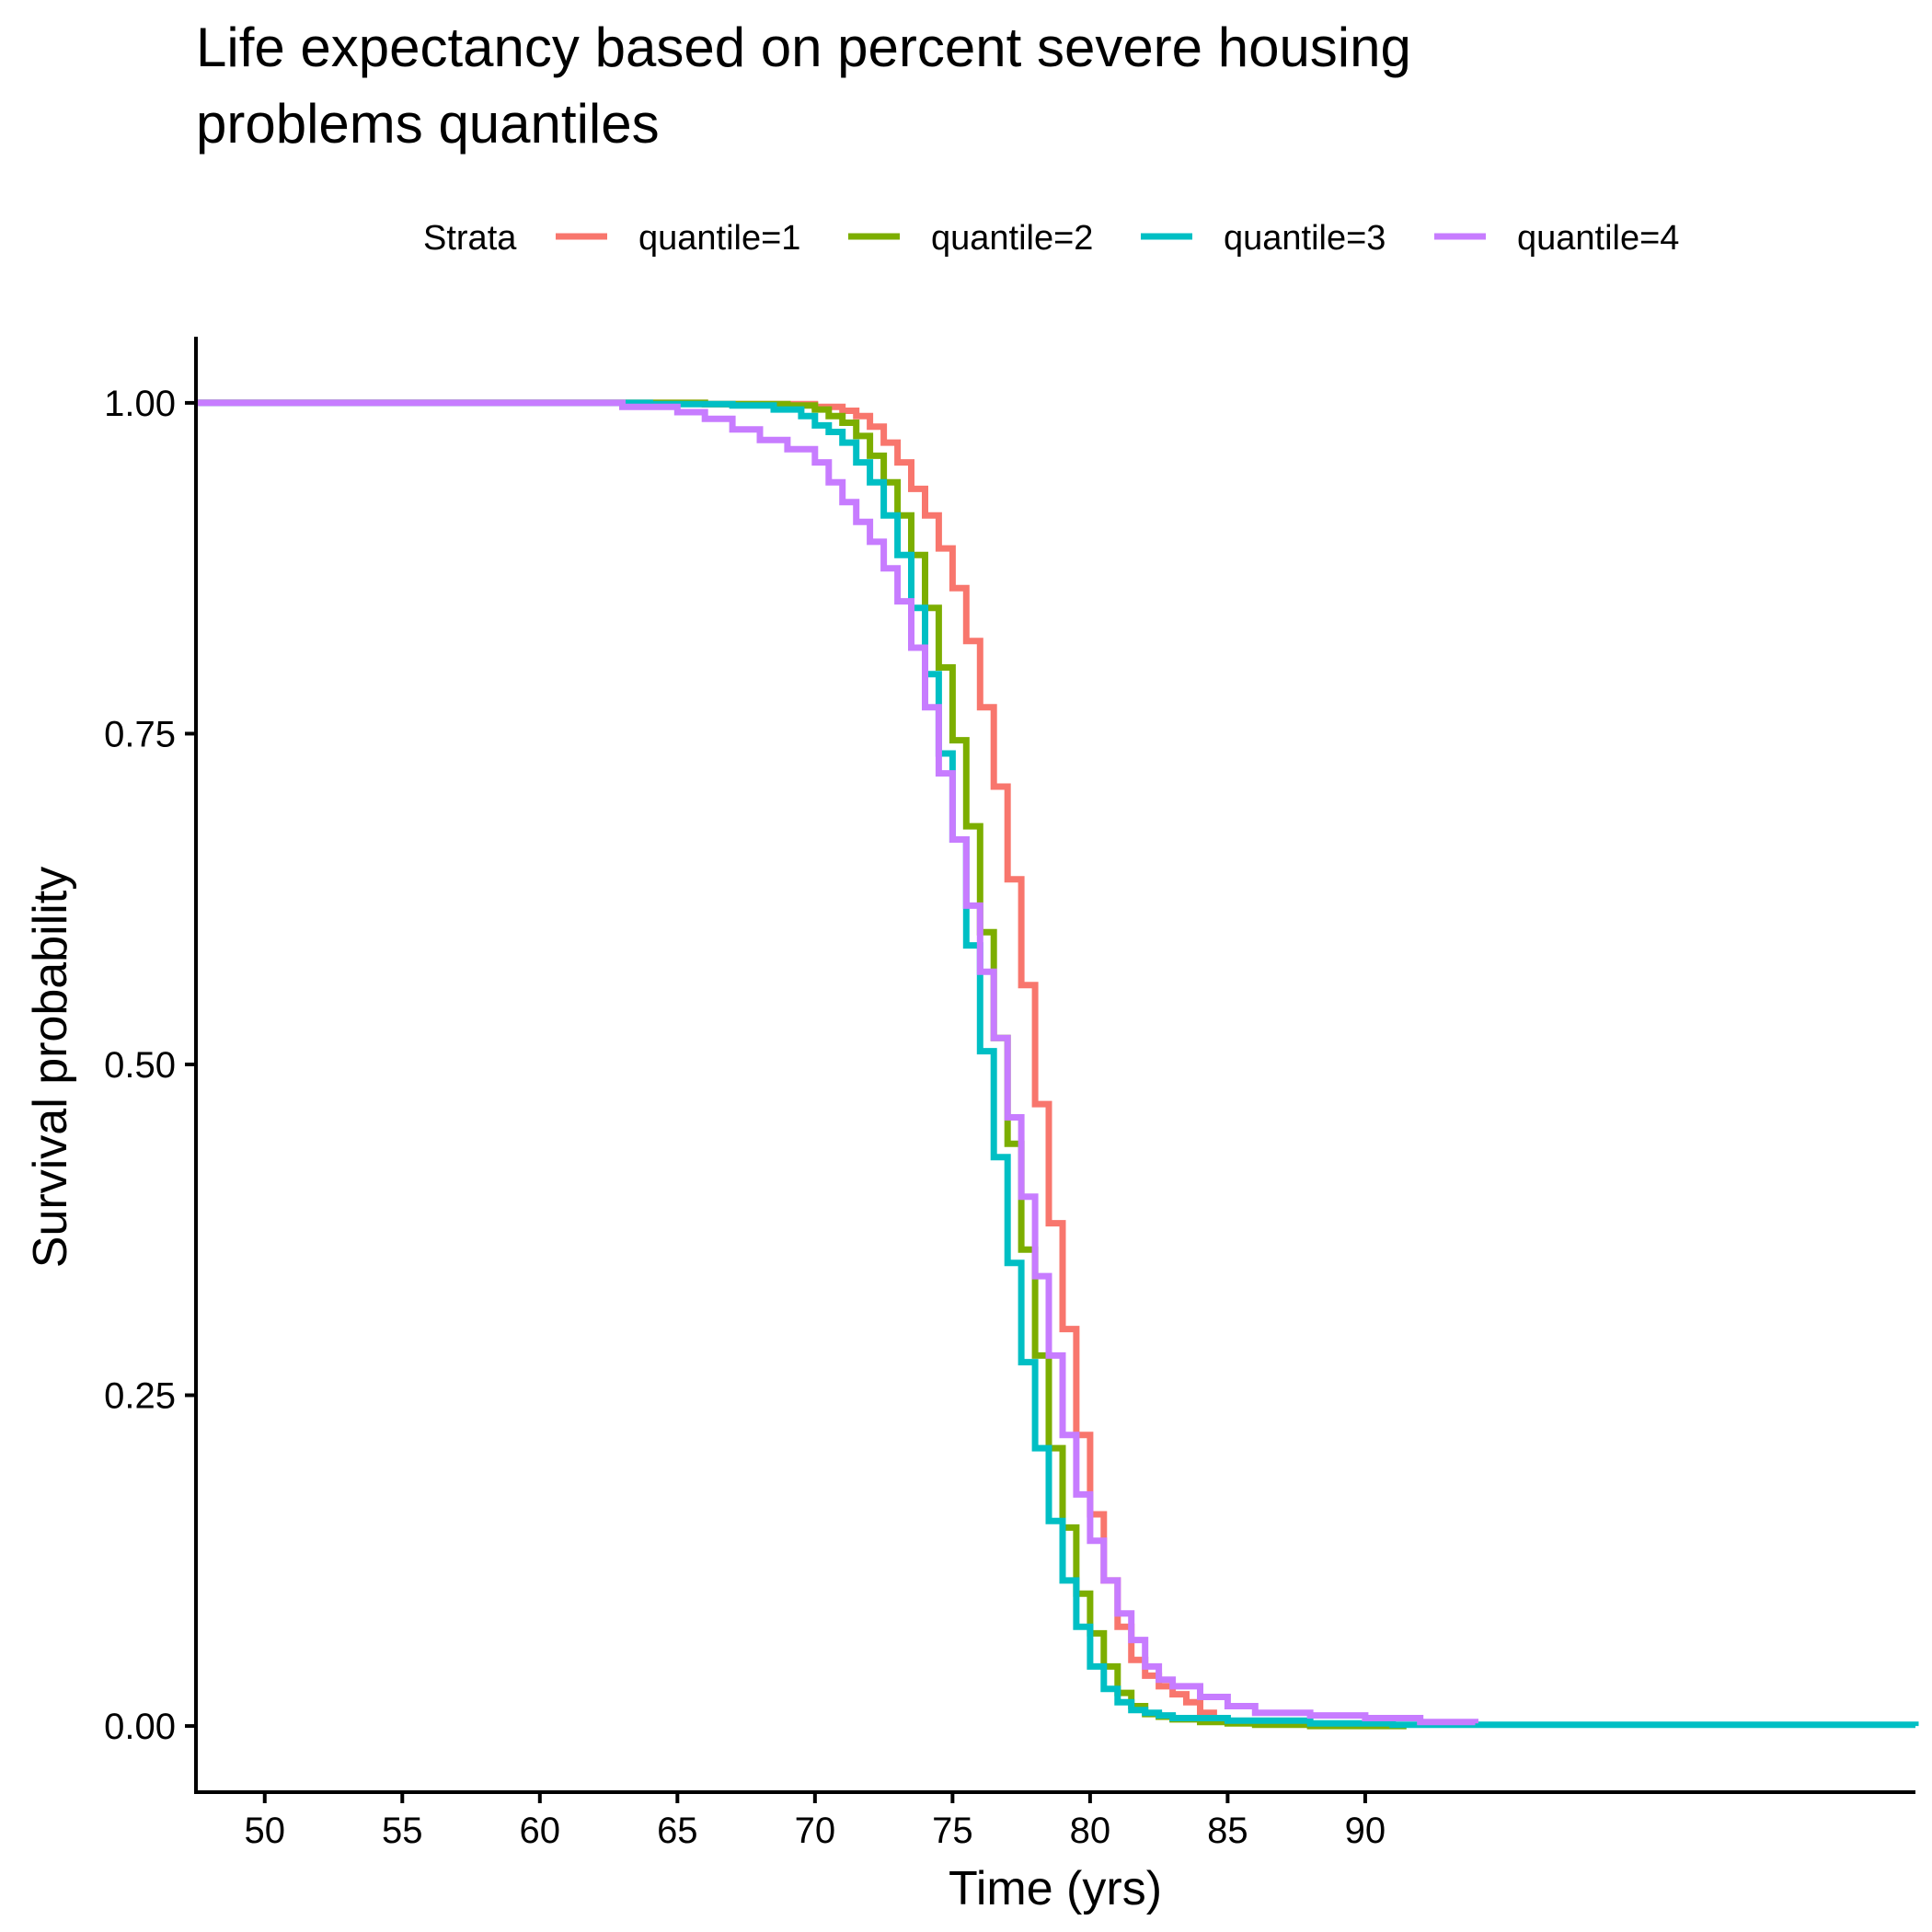  Describe the element at coordinates (1365, 1831) in the screenshot. I see `x-tick-label: 90` at that location.